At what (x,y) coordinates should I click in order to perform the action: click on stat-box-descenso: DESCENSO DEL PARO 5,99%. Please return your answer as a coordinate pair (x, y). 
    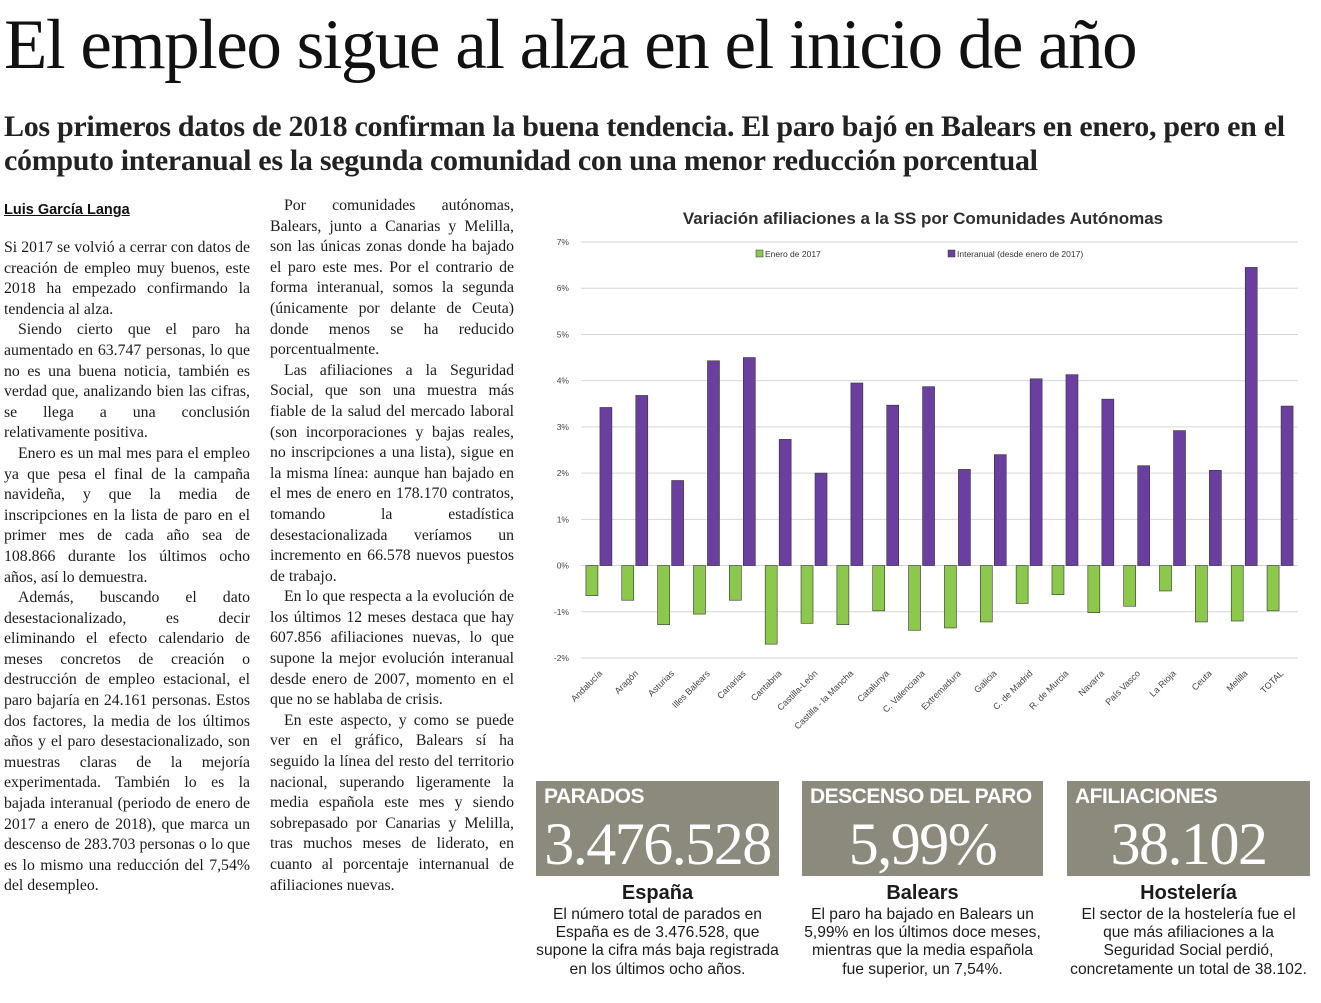
    Looking at the image, I should click on (922, 829).